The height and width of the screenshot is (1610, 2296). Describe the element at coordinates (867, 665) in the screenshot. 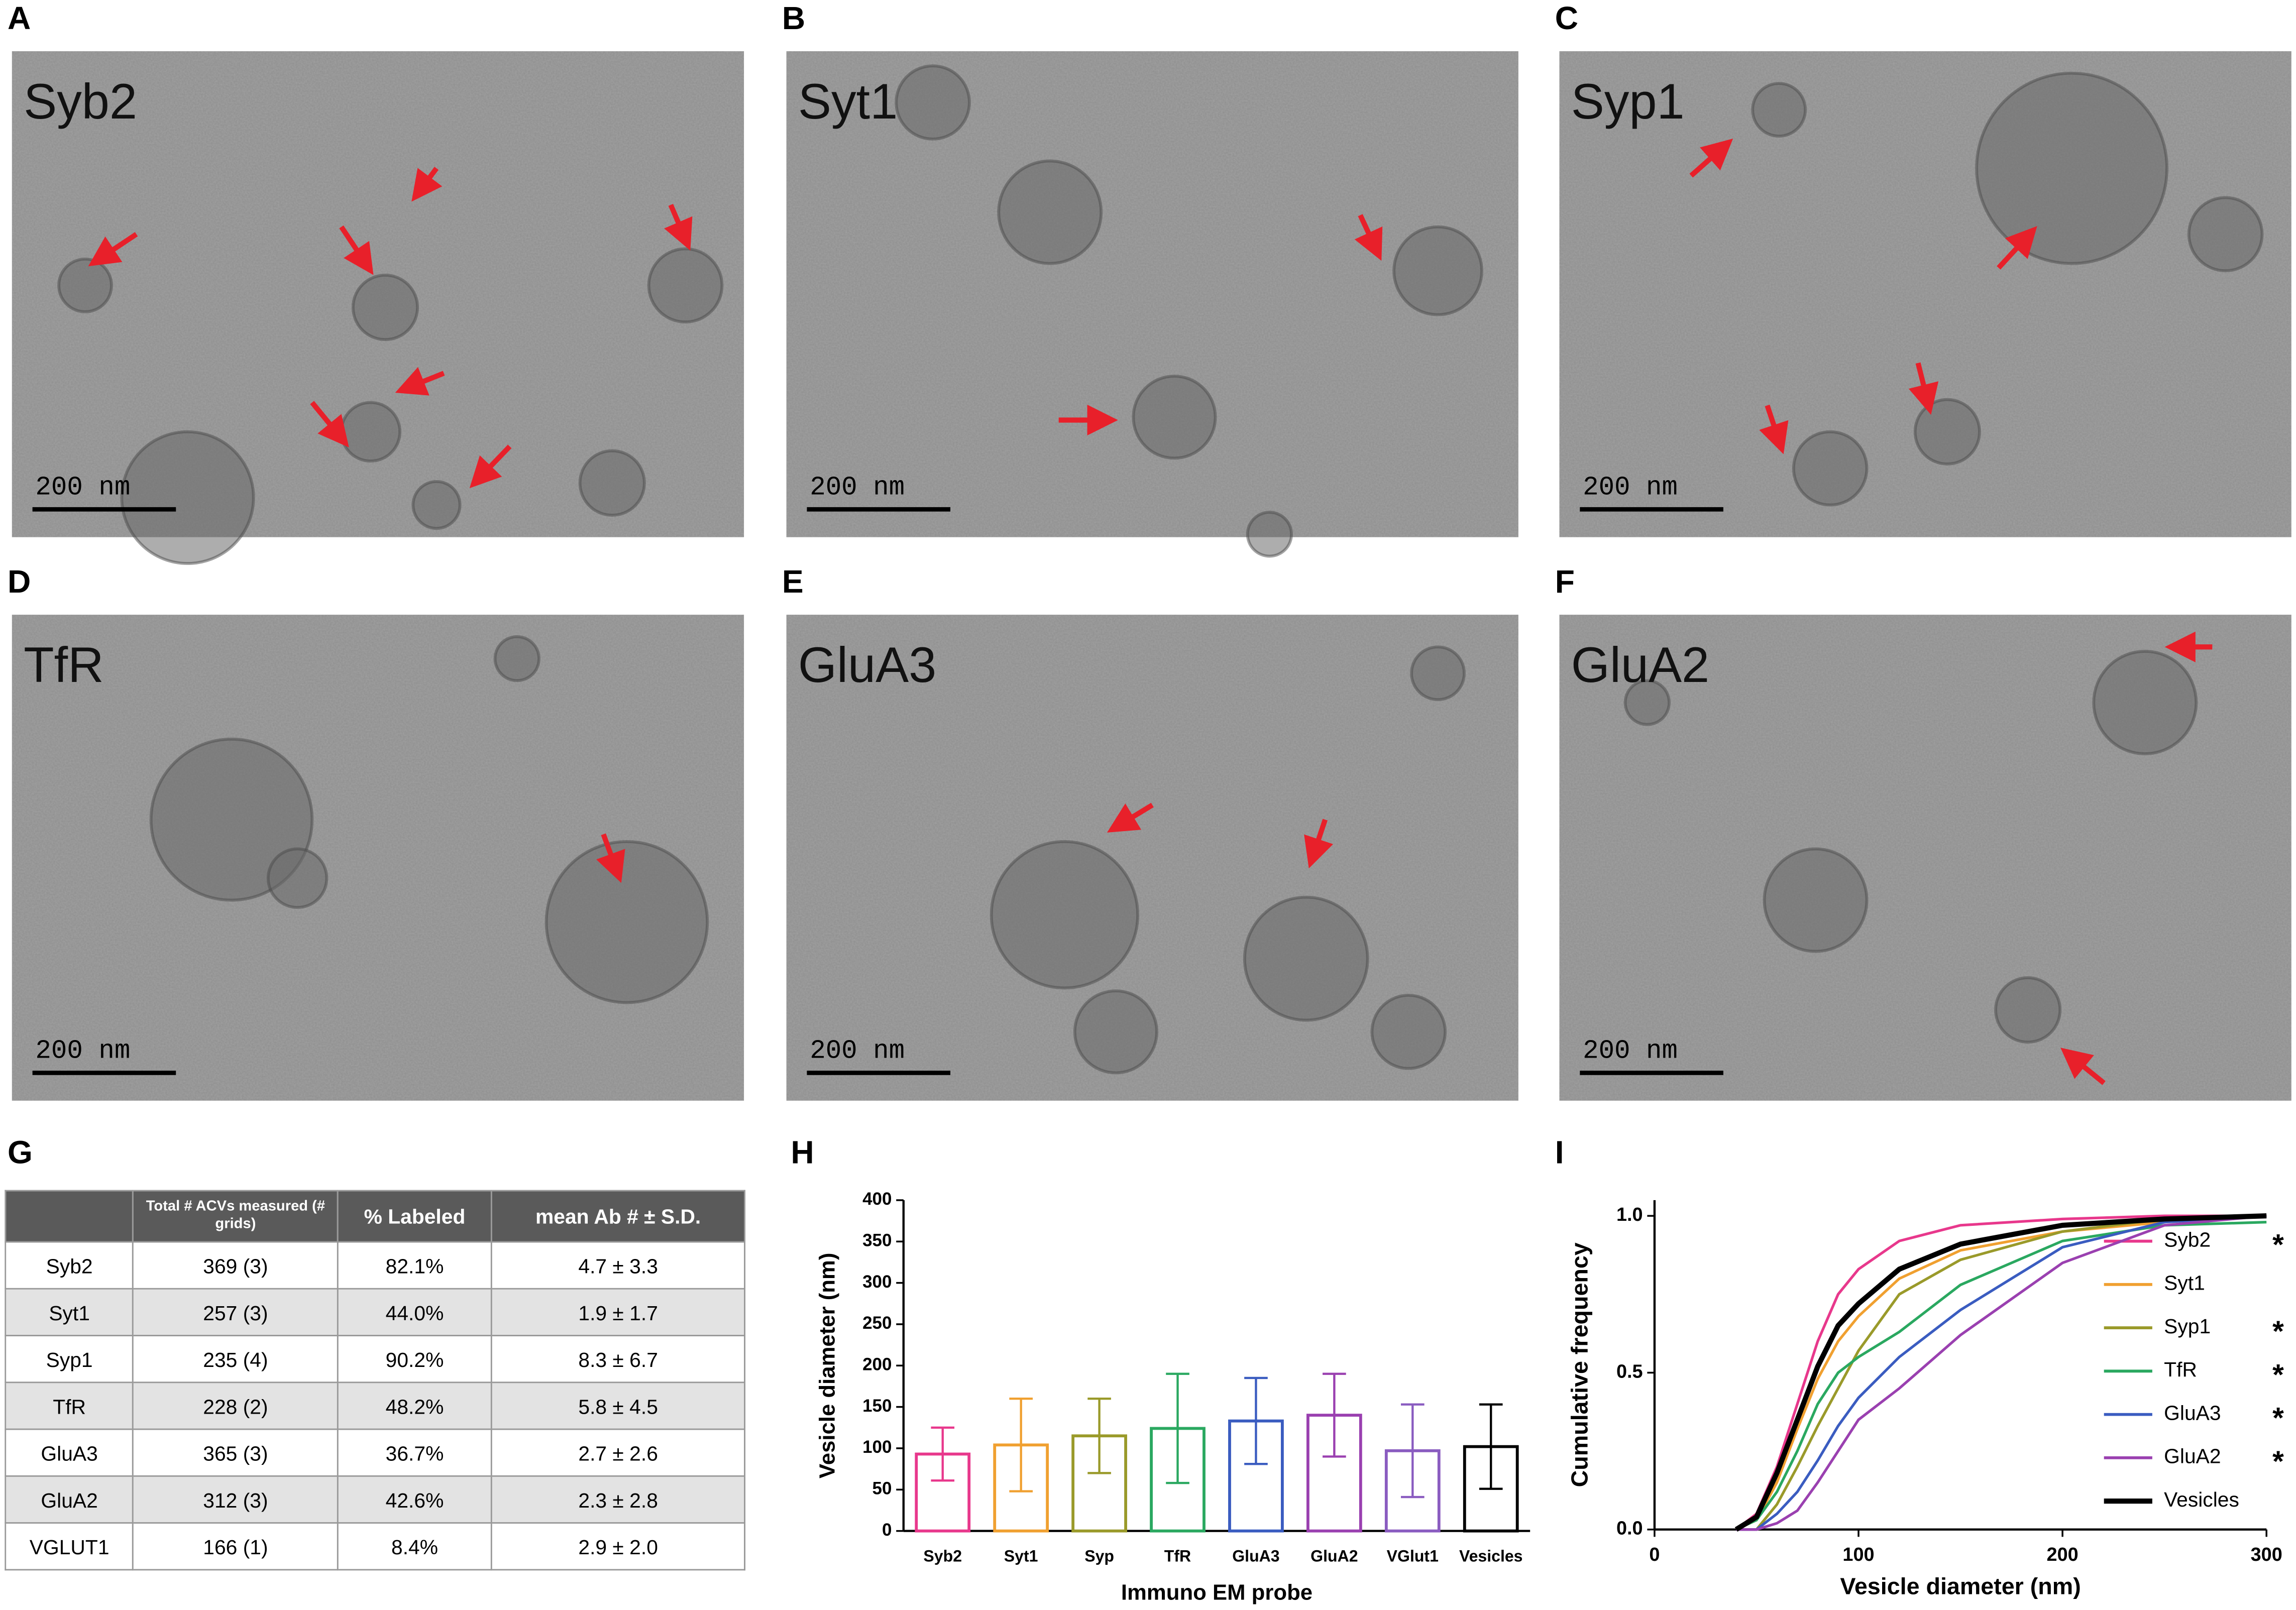

I see `panel-label: GluA3` at that location.